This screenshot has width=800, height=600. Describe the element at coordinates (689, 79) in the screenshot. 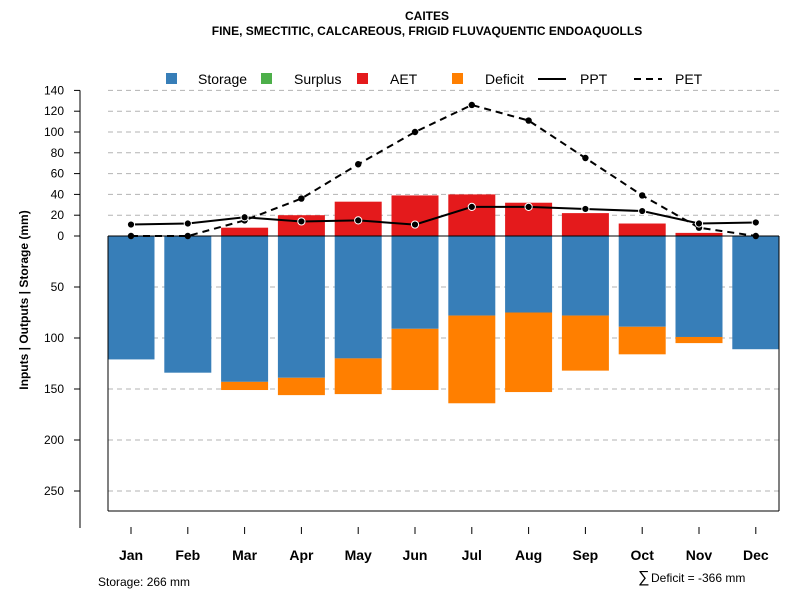

I see `legend-label-pet: PET` at that location.